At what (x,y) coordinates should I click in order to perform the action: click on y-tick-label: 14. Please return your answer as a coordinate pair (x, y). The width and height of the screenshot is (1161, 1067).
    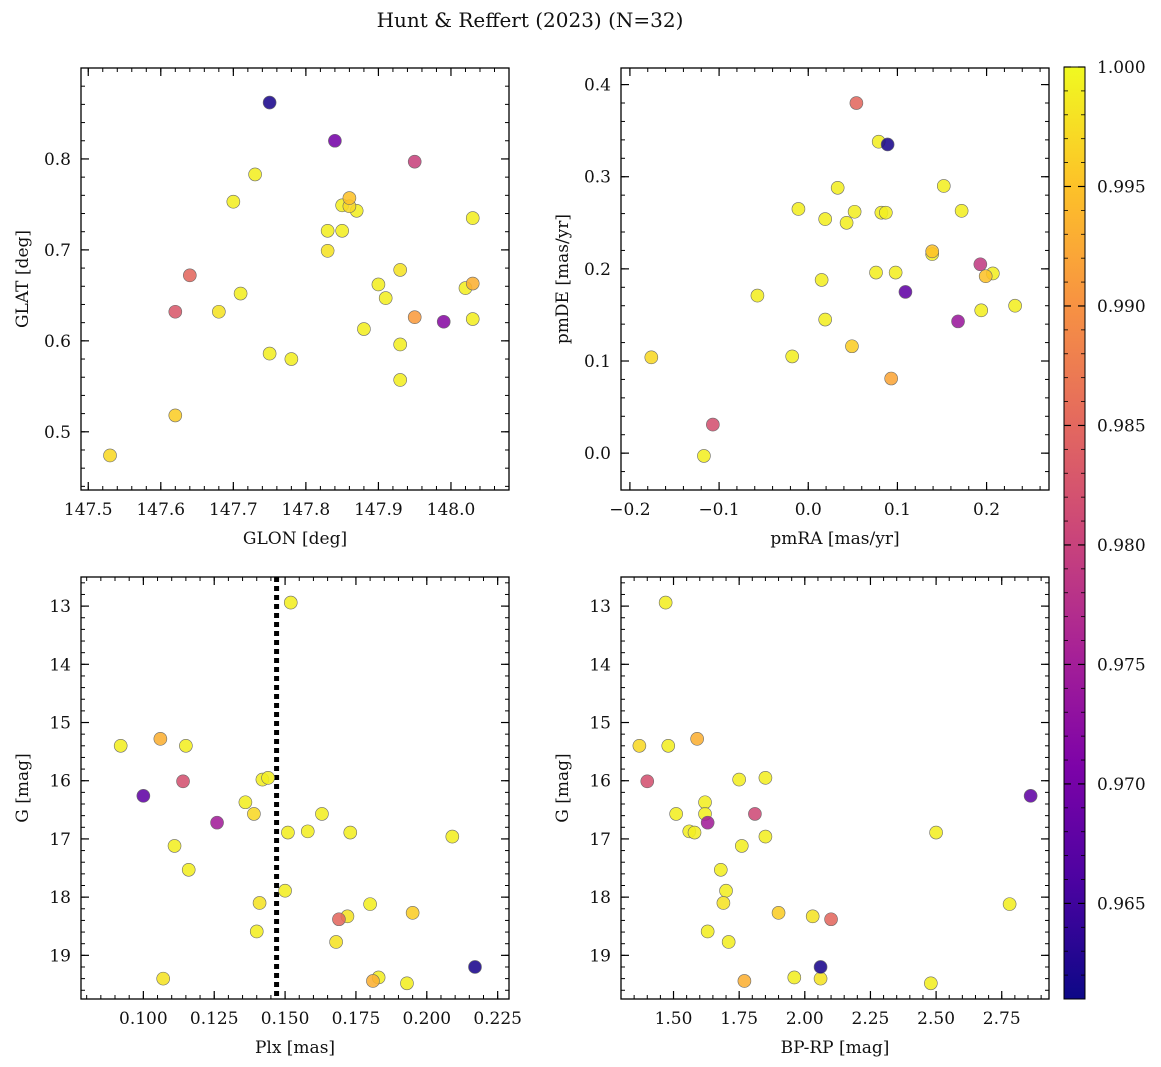
    Looking at the image, I should click on (600, 665).